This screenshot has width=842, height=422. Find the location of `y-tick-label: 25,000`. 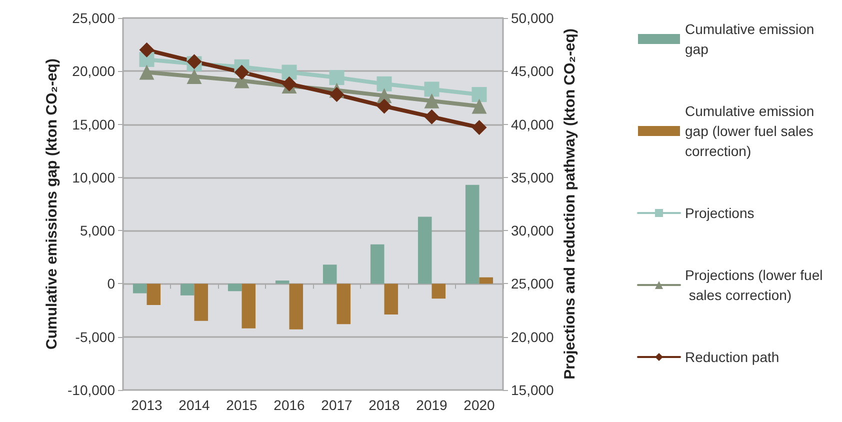

y-tick-label: 25,000 is located at coordinates (94, 18).